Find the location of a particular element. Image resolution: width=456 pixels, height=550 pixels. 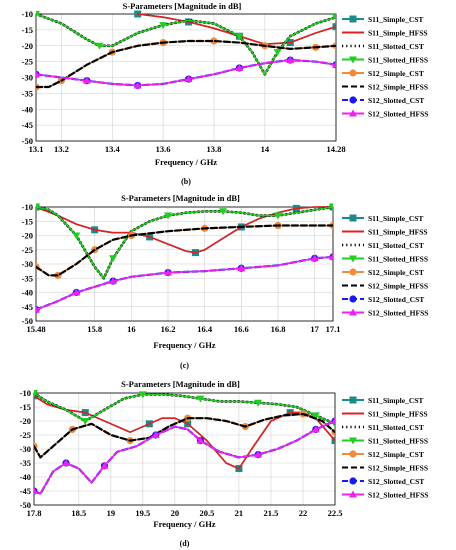

x-tick-label: 19.5 is located at coordinates (142, 513).